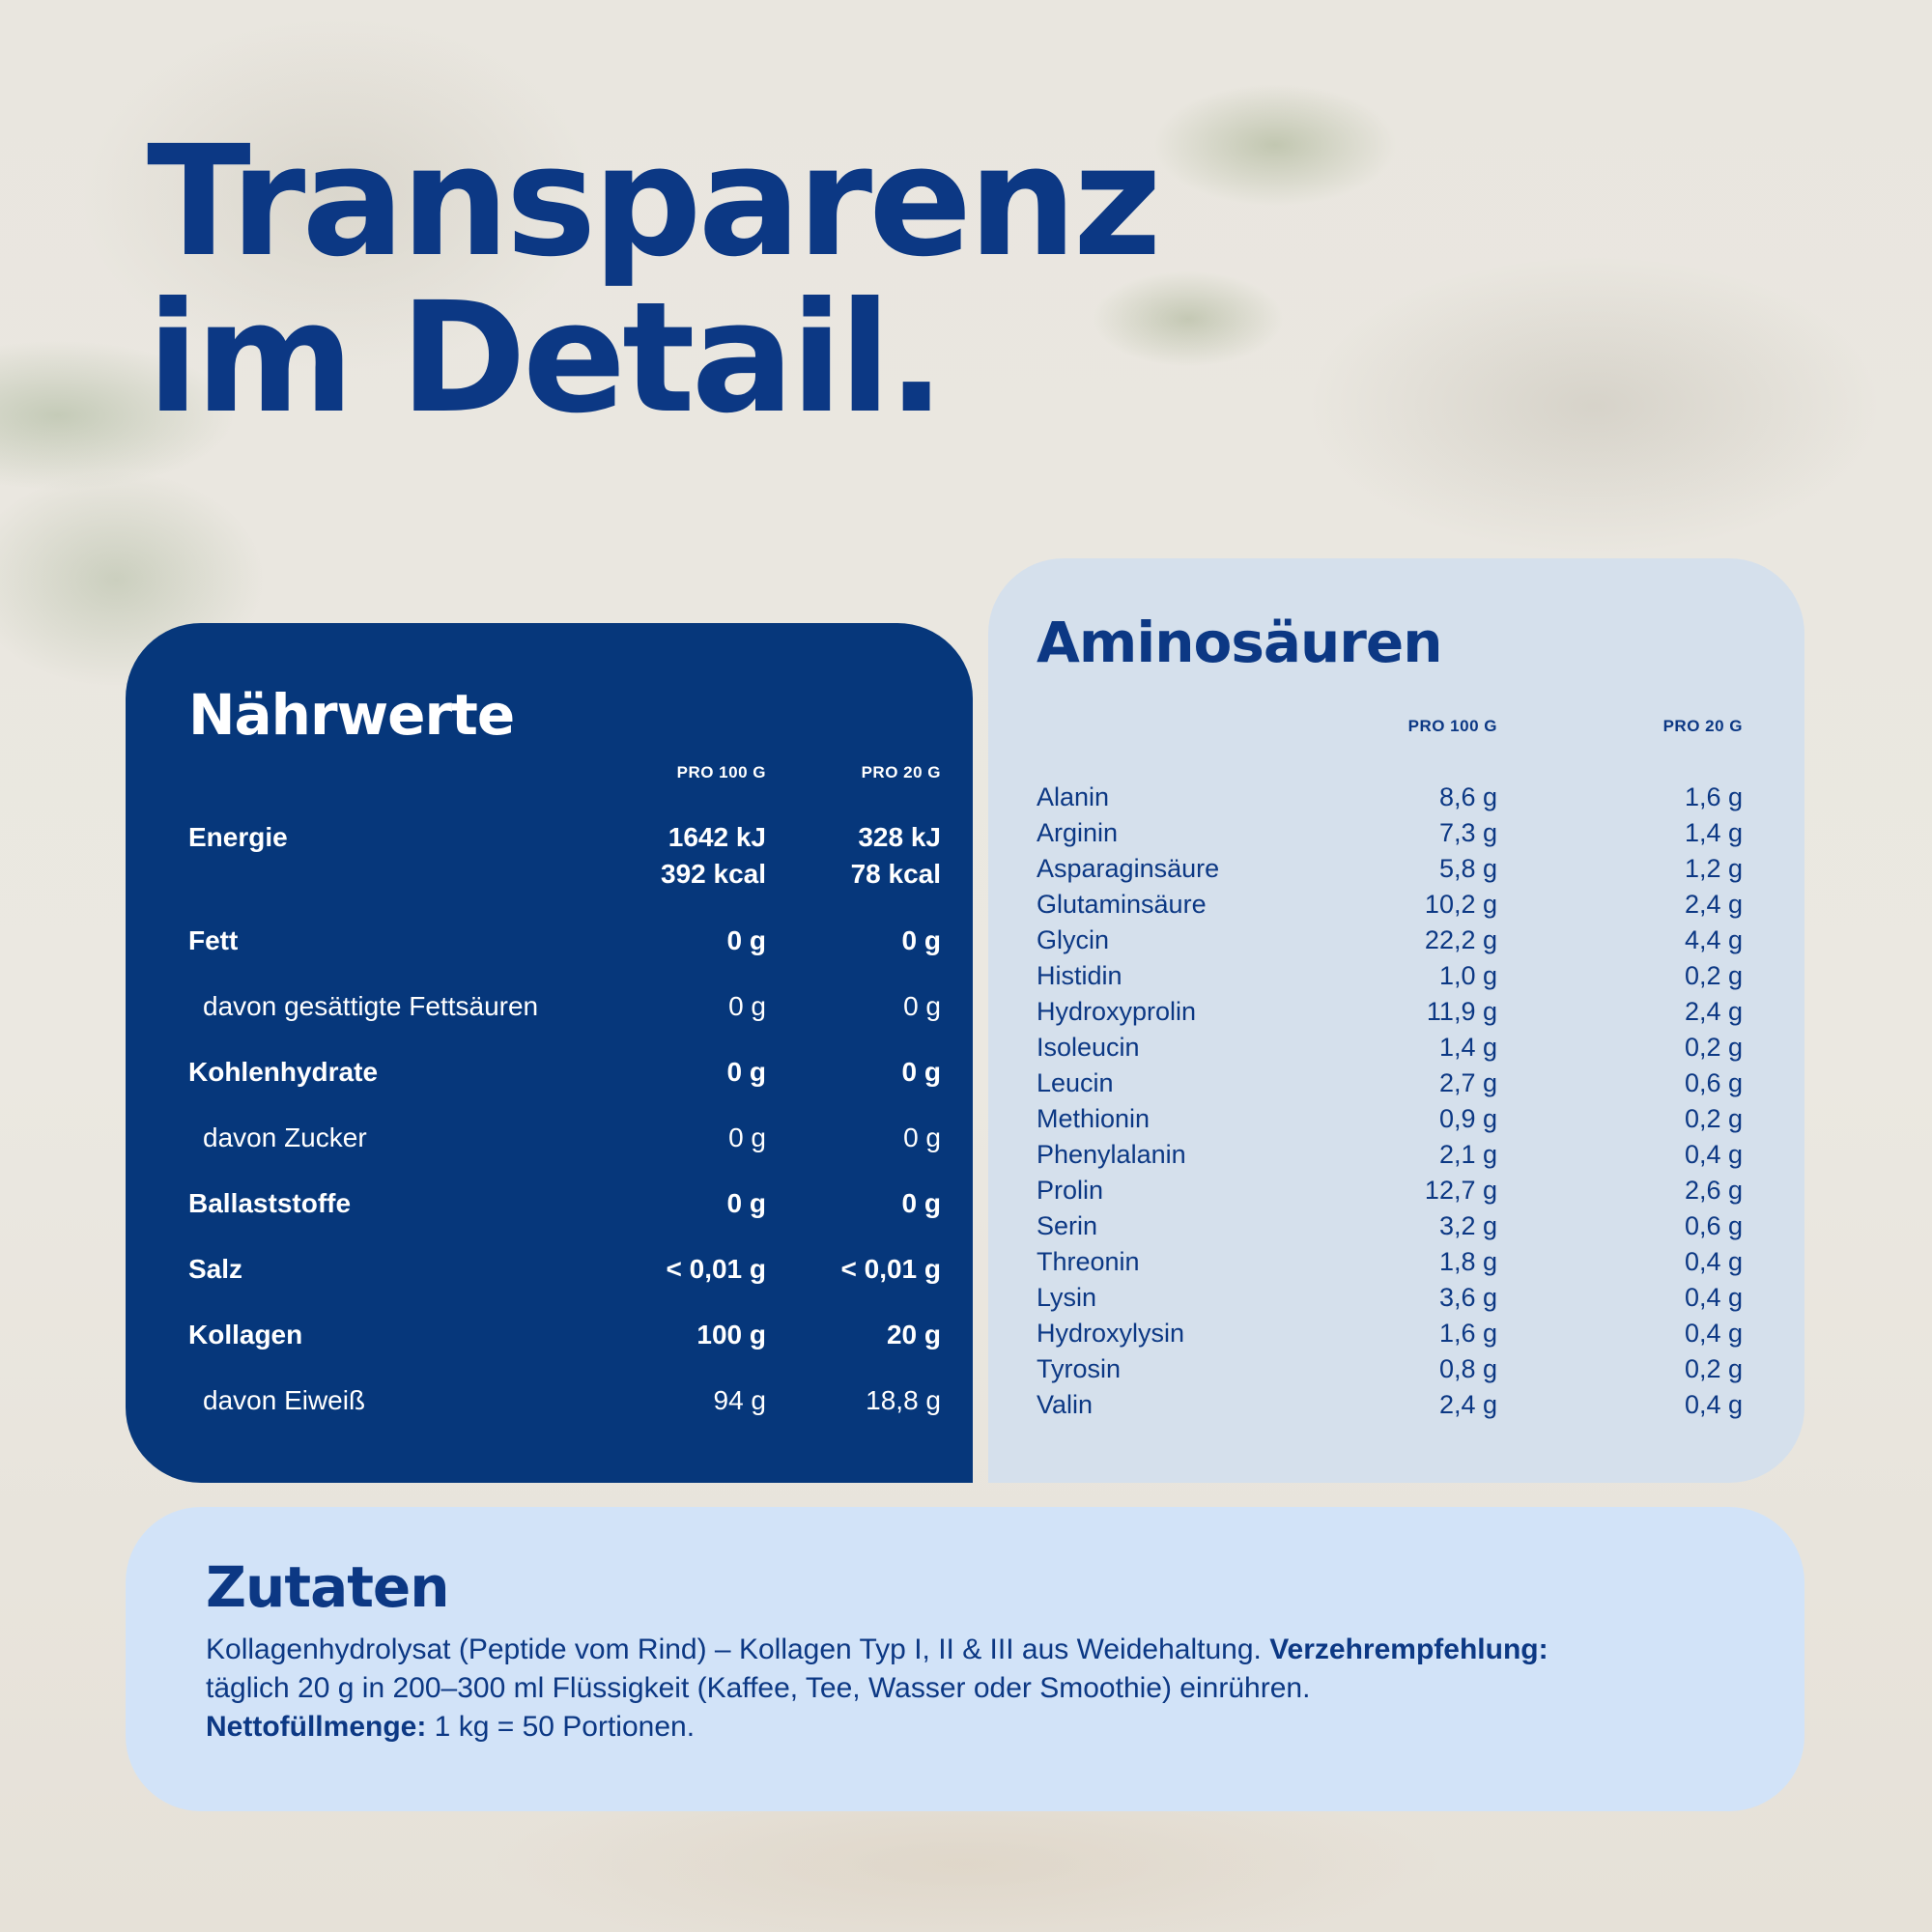  I want to click on value-per-20g: 2,6 g, so click(1713, 1190).